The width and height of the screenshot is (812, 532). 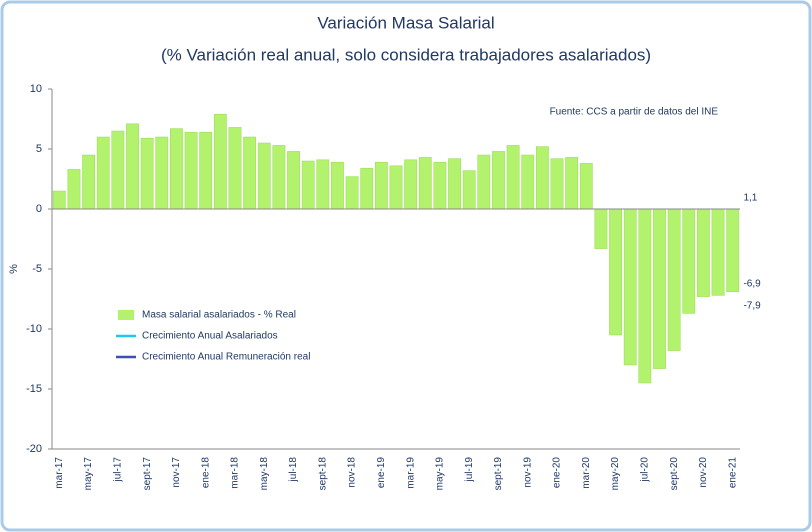 What do you see at coordinates (39, 209) in the screenshot?
I see `y-tick-label: 0` at bounding box center [39, 209].